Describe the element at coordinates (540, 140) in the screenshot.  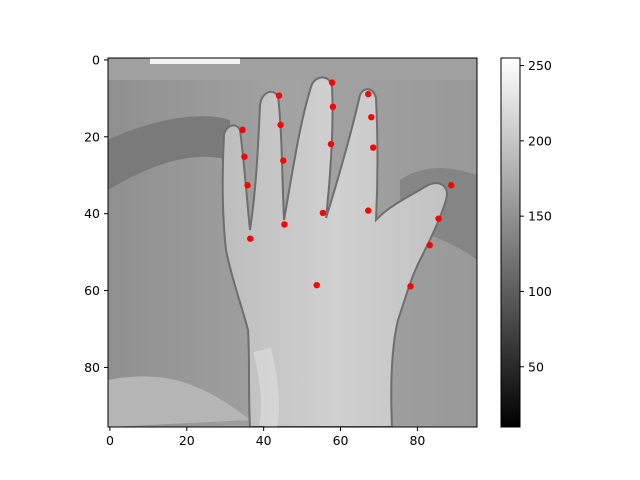
I see `colorbar-tick-label: 200` at that location.